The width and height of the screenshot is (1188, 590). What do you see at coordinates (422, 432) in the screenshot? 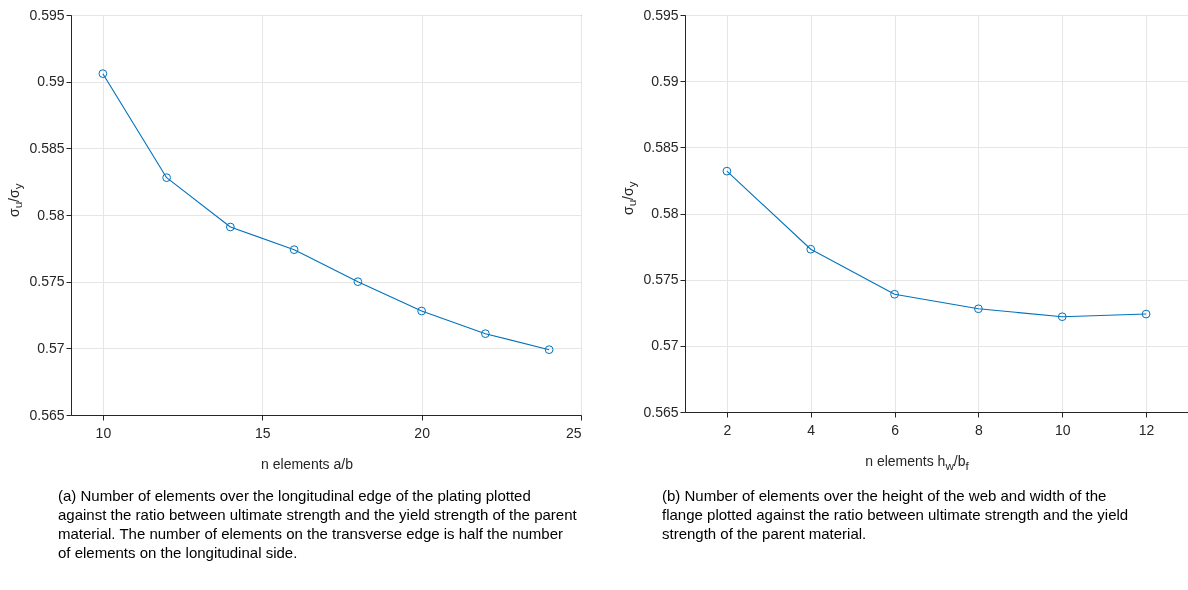
I see `x-tick-label: 20` at bounding box center [422, 432].